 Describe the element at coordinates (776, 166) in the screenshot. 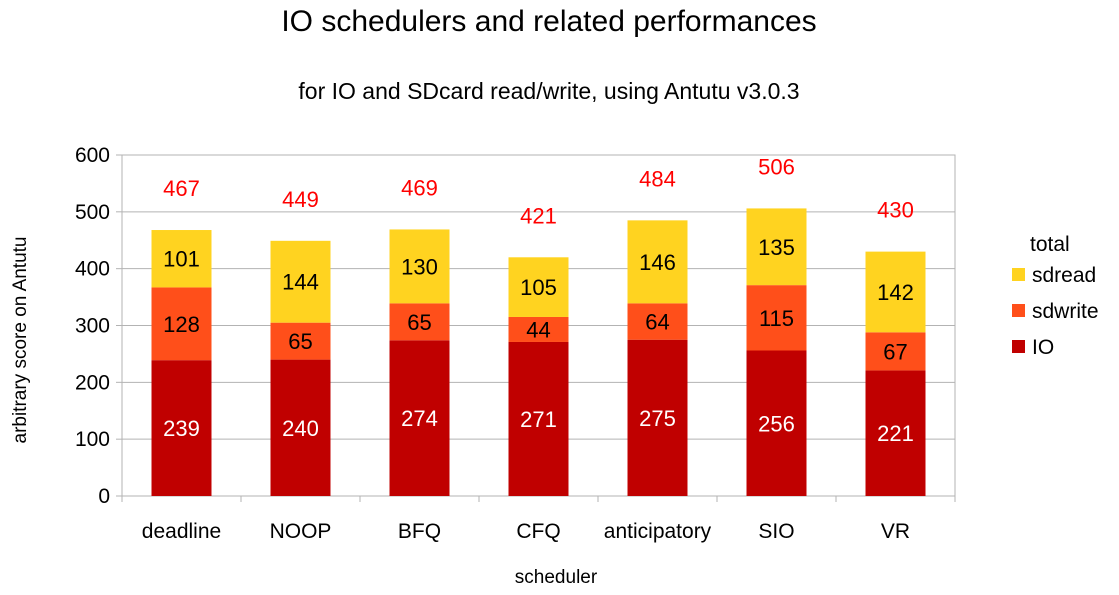

I see `total-label: 506` at that location.